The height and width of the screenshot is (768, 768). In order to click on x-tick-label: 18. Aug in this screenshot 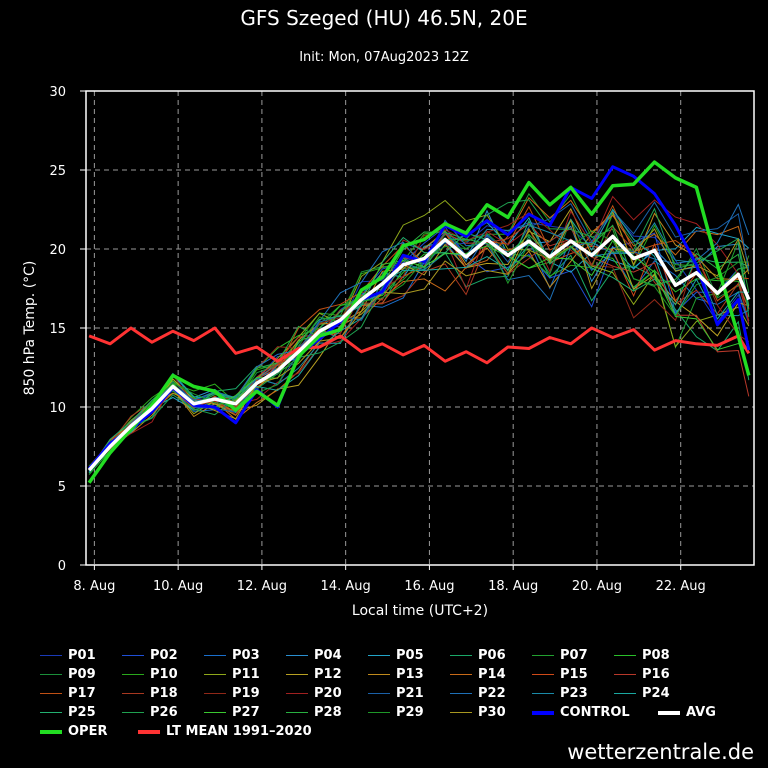, I will do `click(513, 586)`.